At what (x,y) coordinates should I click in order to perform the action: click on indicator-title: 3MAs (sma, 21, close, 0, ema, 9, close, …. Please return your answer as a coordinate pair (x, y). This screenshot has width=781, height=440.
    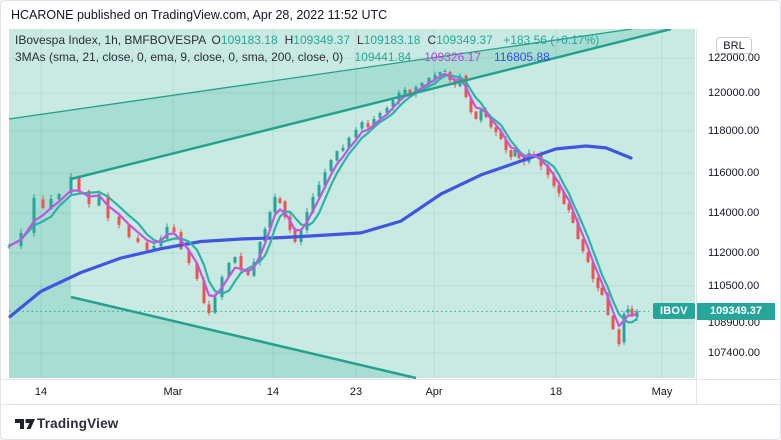
    Looking at the image, I should click on (179, 57).